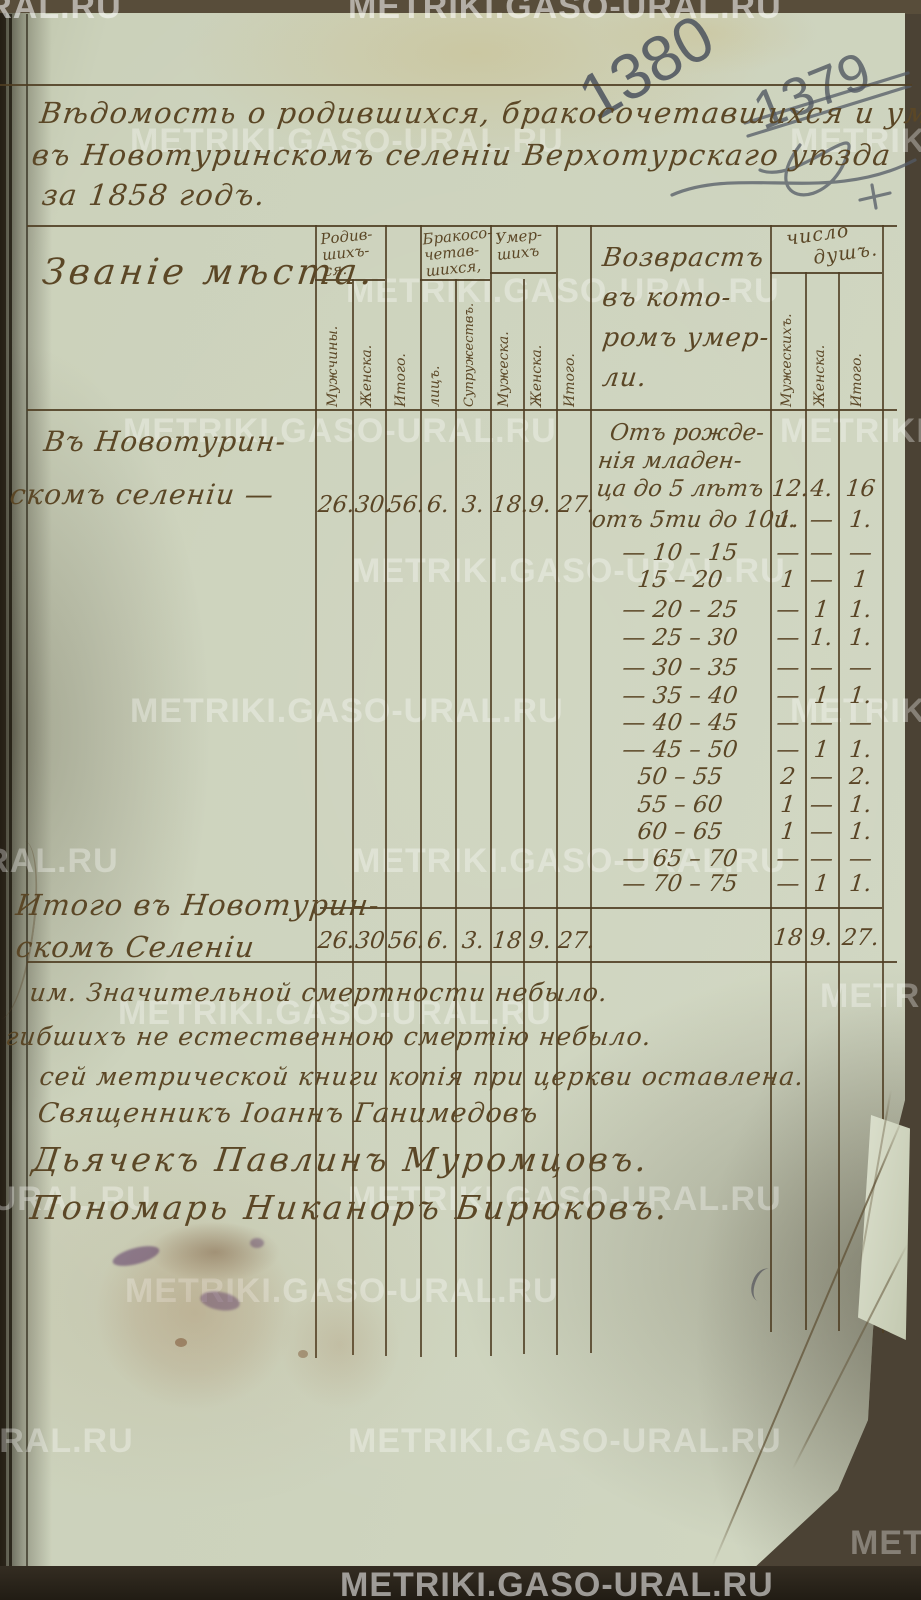 The width and height of the screenshot is (921, 1600). What do you see at coordinates (788, 777) in the screenshot?
I see `table-cell: 2` at bounding box center [788, 777].